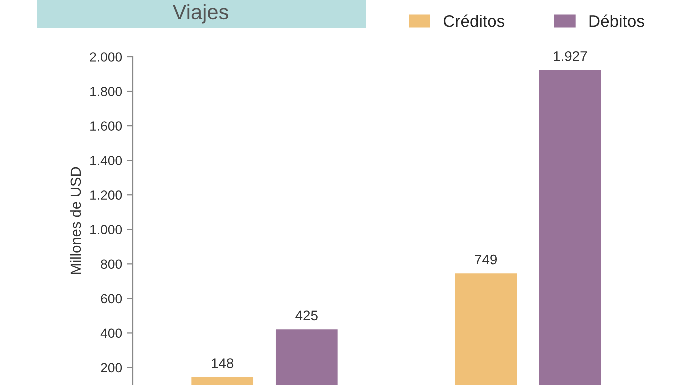 The width and height of the screenshot is (685, 385). I want to click on data-label: 749, so click(486, 259).